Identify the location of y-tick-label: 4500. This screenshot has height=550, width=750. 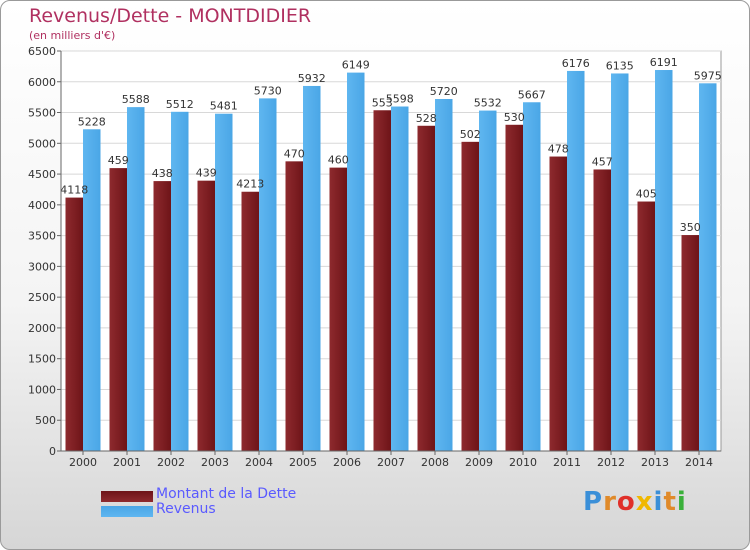
(42, 174).